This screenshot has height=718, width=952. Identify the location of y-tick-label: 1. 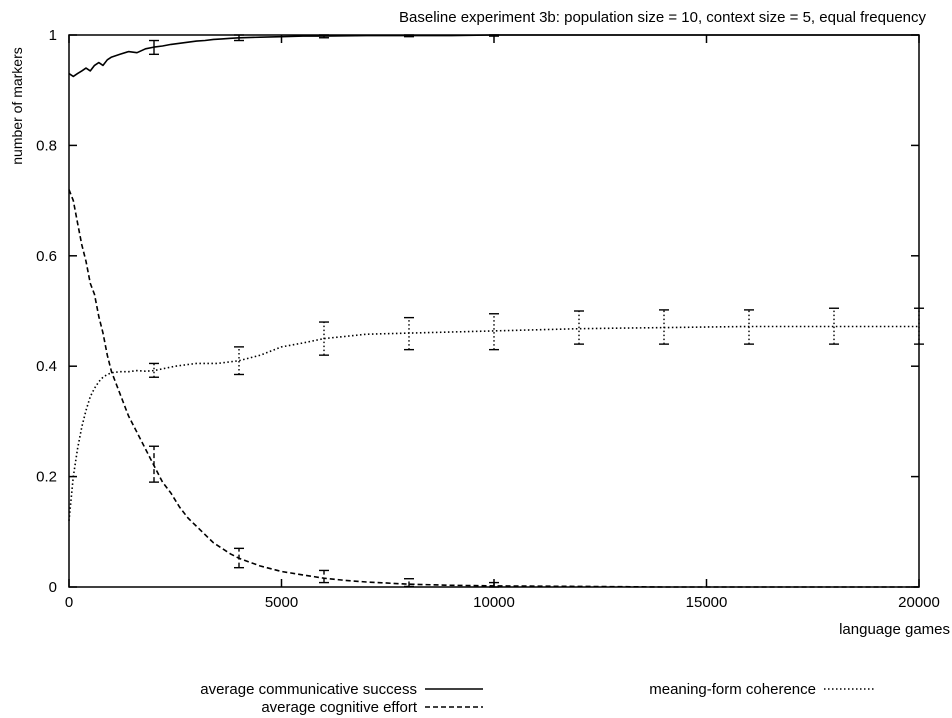
(53, 35).